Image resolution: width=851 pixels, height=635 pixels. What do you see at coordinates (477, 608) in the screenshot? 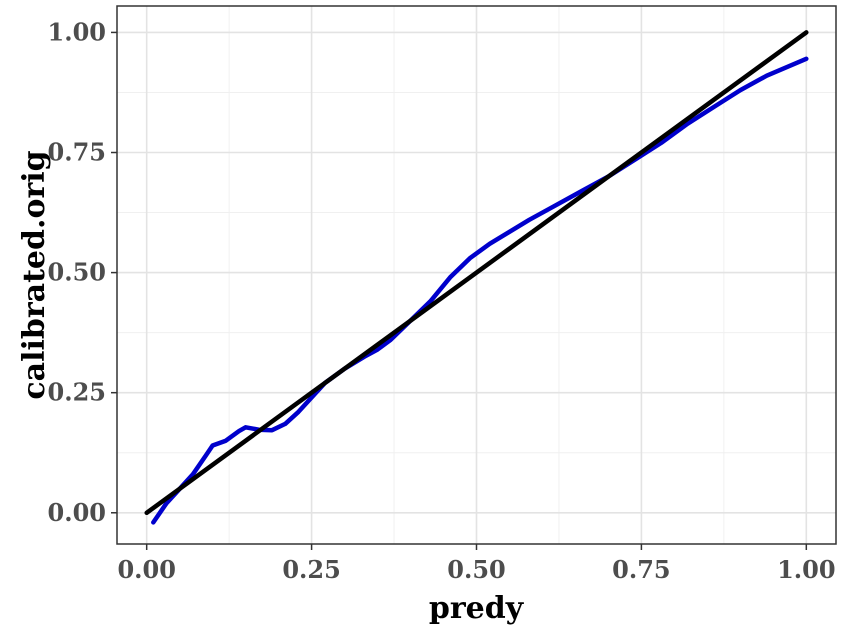
I see `x-axis-title: predy` at bounding box center [477, 608].